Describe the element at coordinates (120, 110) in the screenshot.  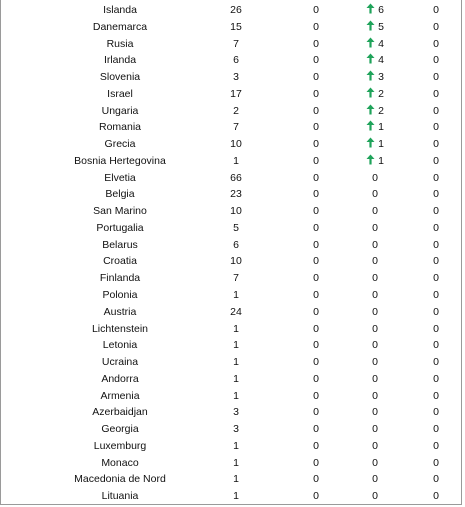
I see `country-name: Ungaria` at that location.